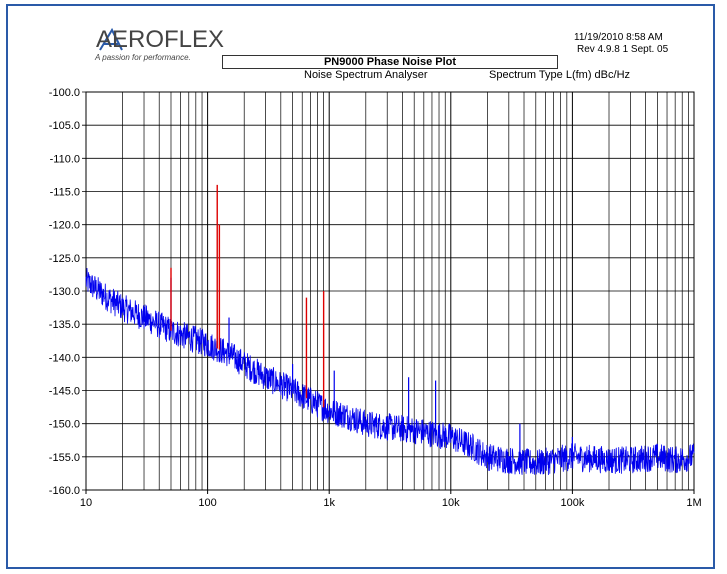 This screenshot has height=574, width=727. Describe the element at coordinates (329, 503) in the screenshot. I see `x-tick-label: 1k` at that location.